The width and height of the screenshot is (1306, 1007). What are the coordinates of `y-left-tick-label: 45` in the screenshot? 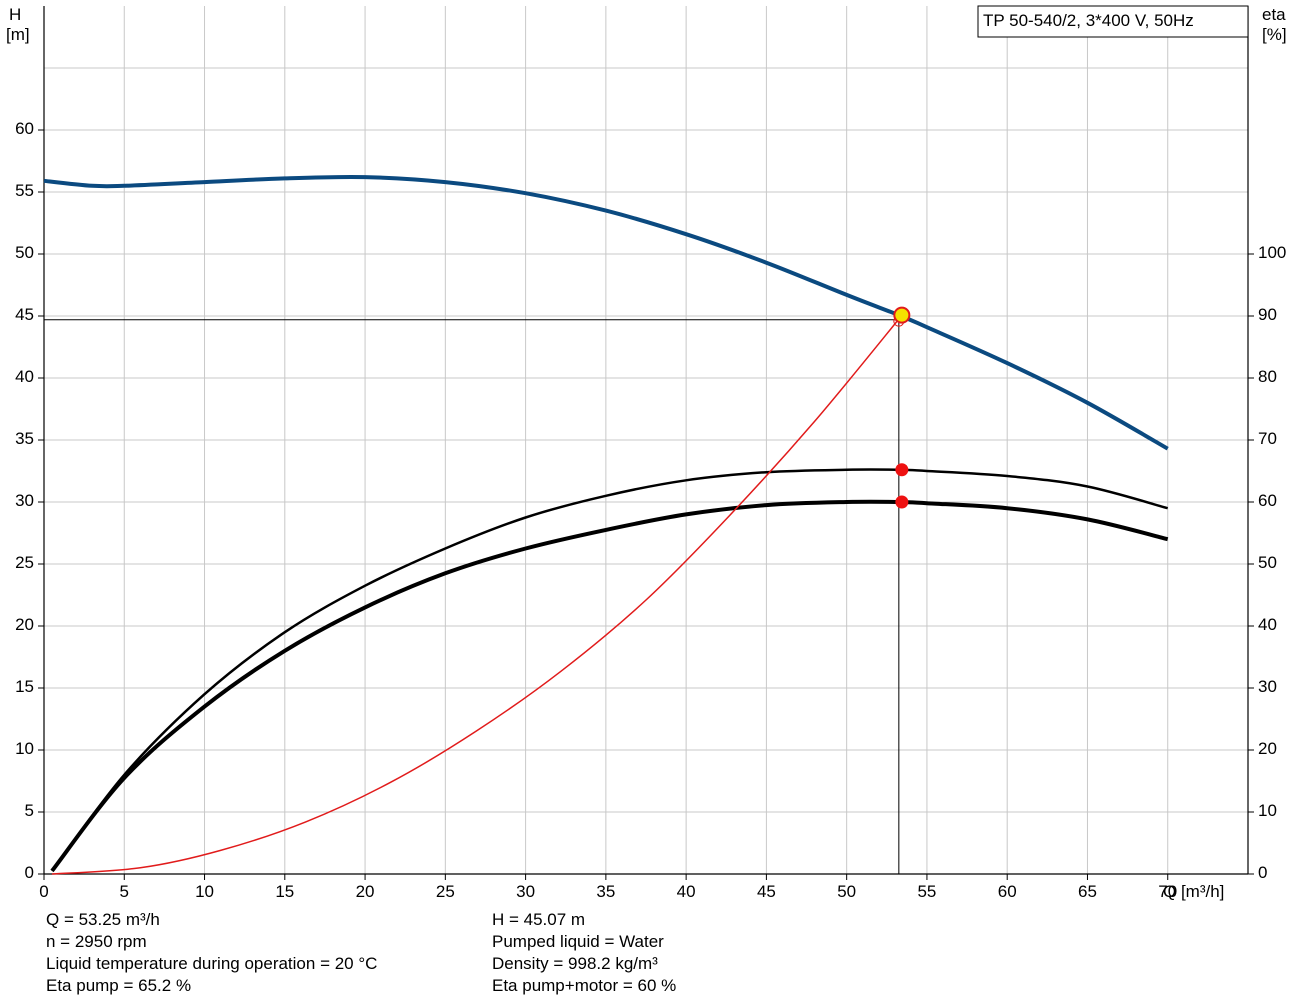 It's located at (24, 314).